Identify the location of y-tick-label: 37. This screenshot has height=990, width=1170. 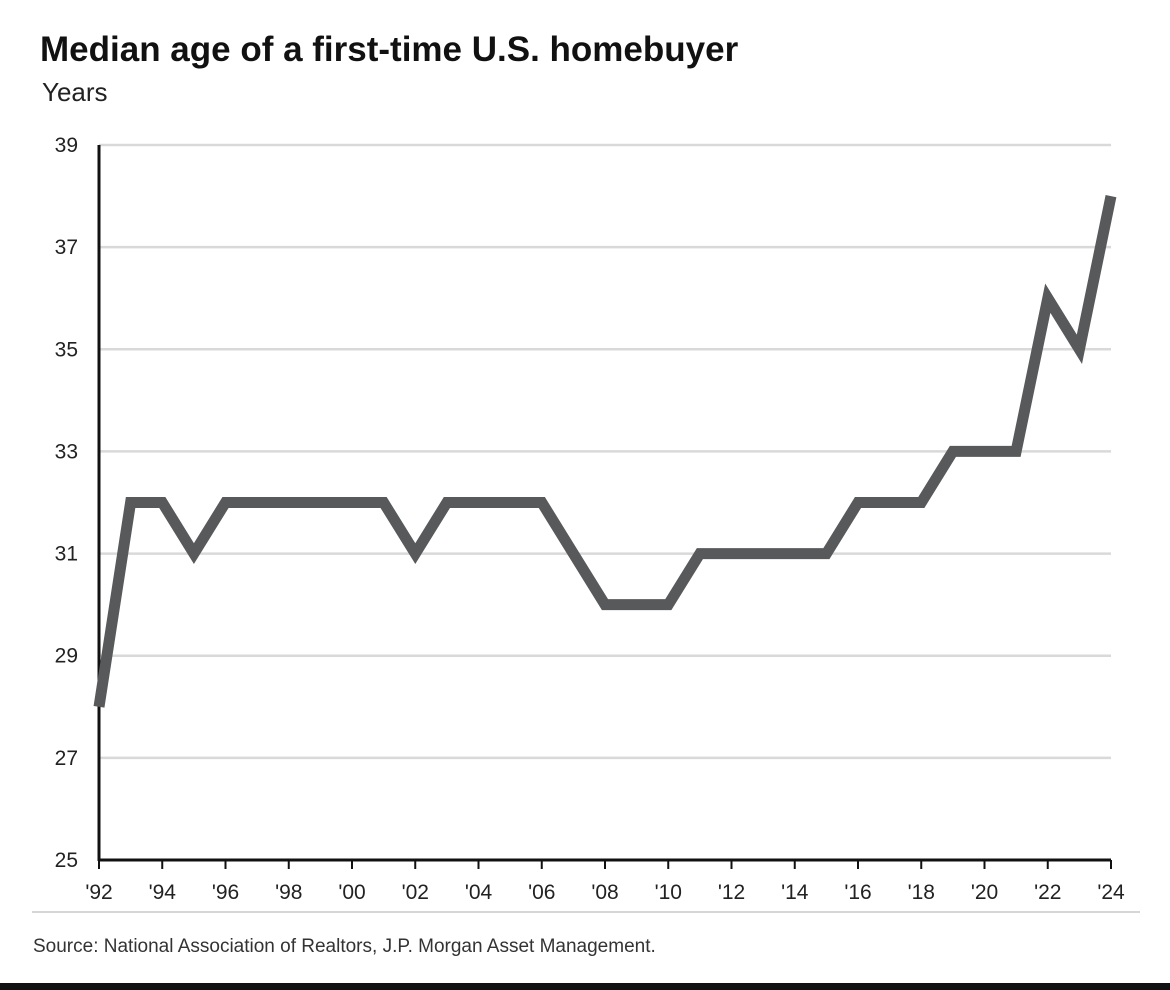
(66, 247).